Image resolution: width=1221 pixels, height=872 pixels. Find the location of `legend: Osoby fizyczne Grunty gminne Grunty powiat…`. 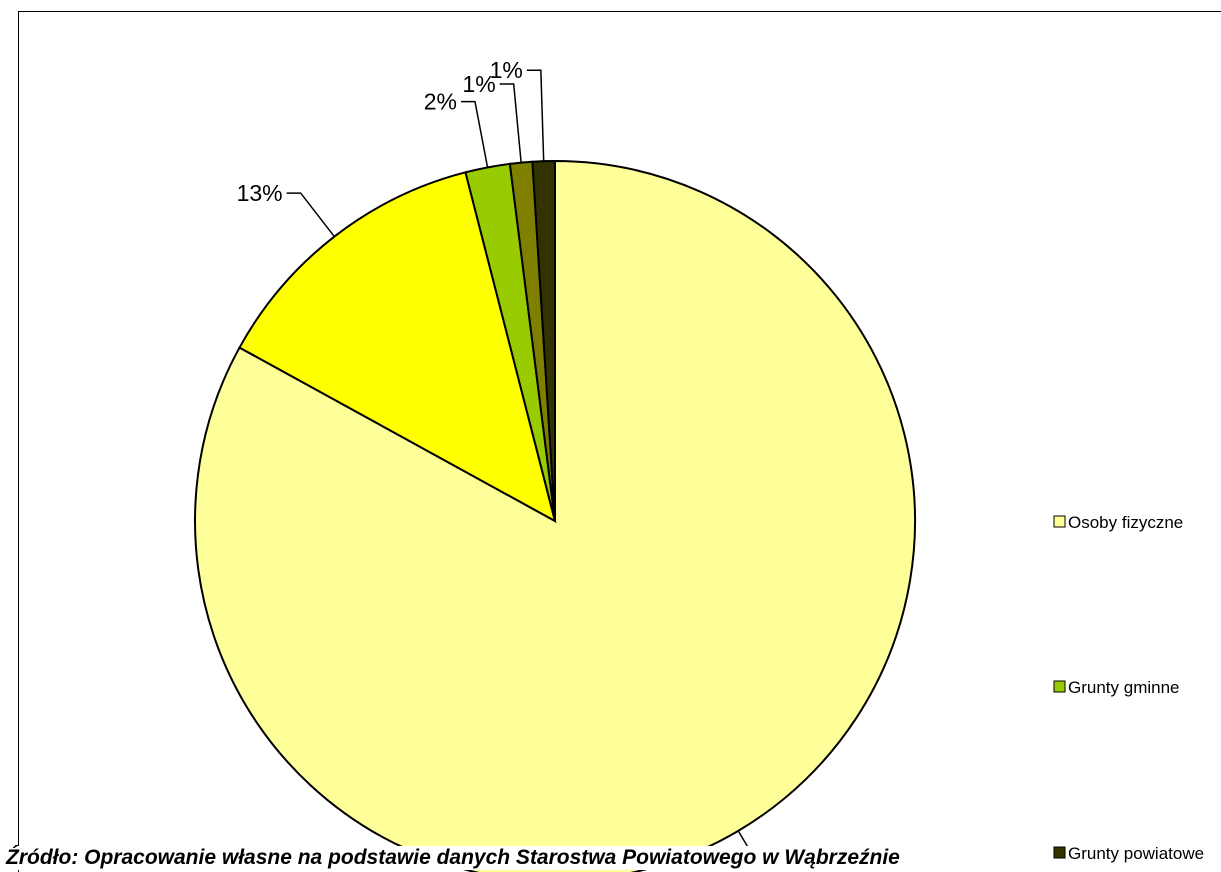

legend: Osoby fizyczne Grunty gminne Grunty powiat… is located at coordinates (1128, 688).